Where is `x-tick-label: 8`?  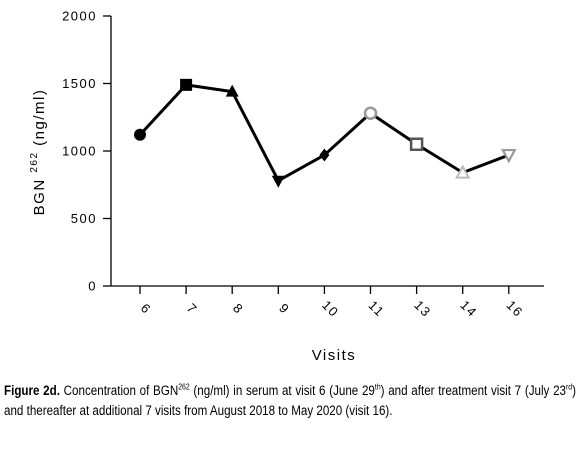 x-tick-label: 8 is located at coordinates (238, 308).